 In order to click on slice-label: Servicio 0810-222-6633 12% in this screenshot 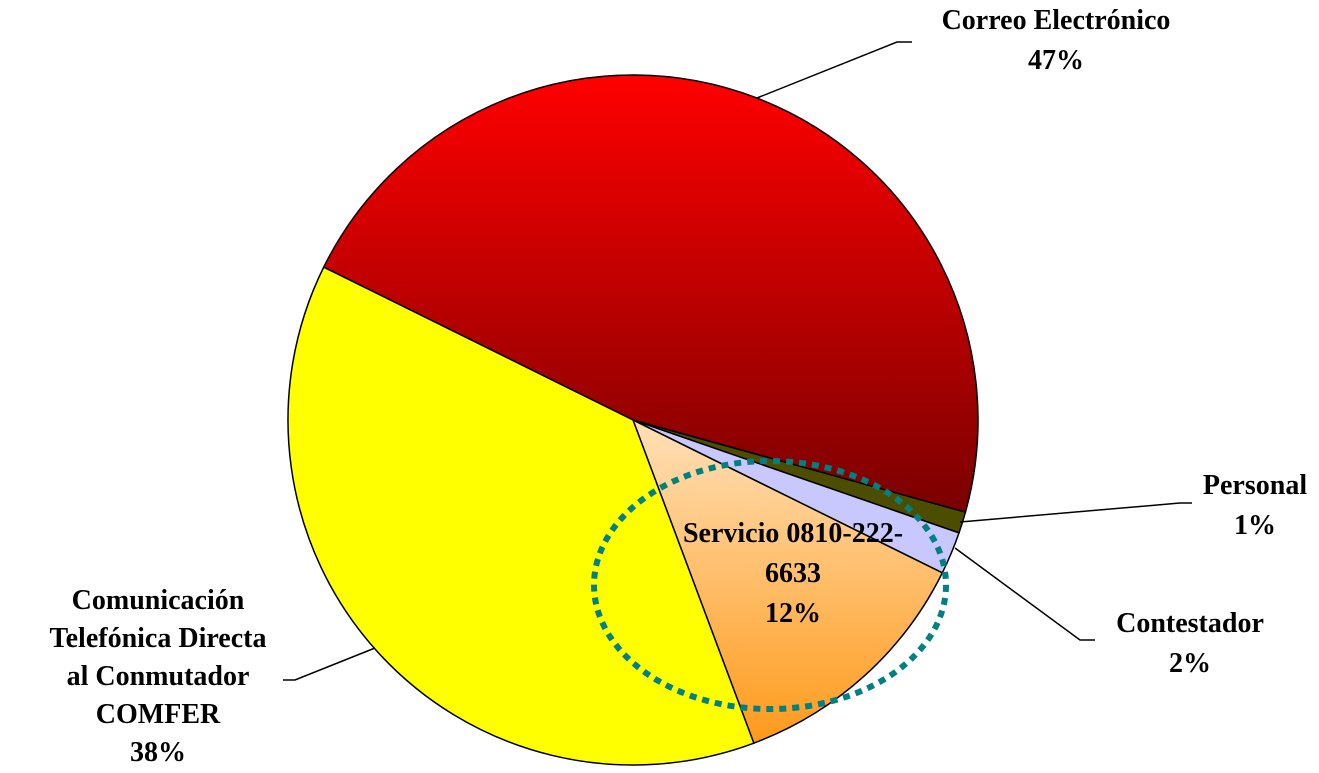, I will do `click(793, 574)`.